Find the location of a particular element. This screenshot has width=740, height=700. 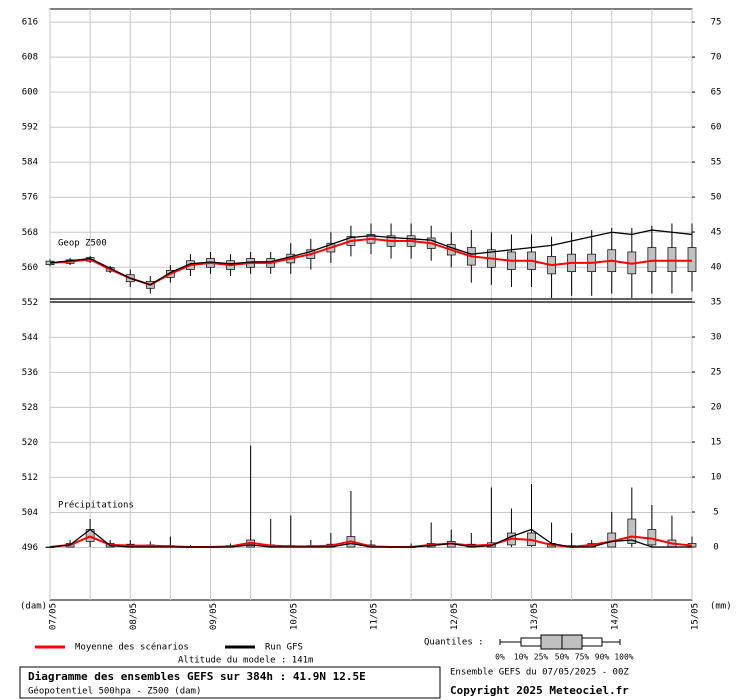

run-label: Ensemble GEFS du 07/05/2025 - 00Z is located at coordinates (539, 673).